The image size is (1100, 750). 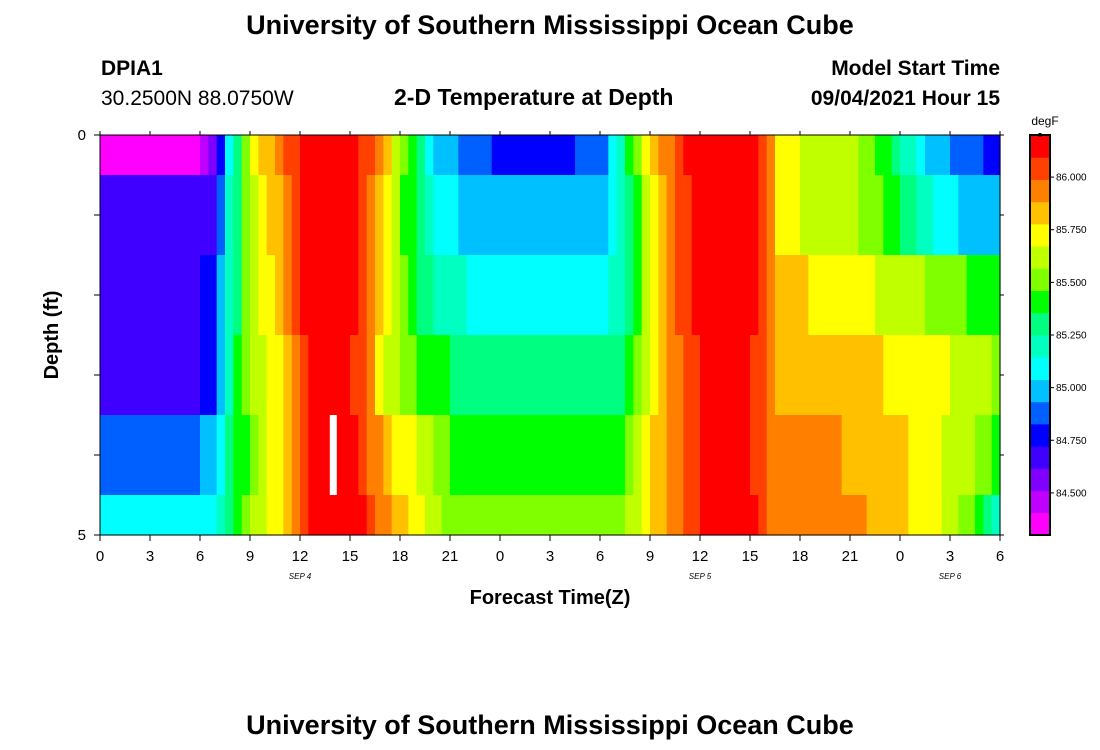 What do you see at coordinates (52, 335) in the screenshot?
I see `y-axis-title: Depth (ft)` at bounding box center [52, 335].